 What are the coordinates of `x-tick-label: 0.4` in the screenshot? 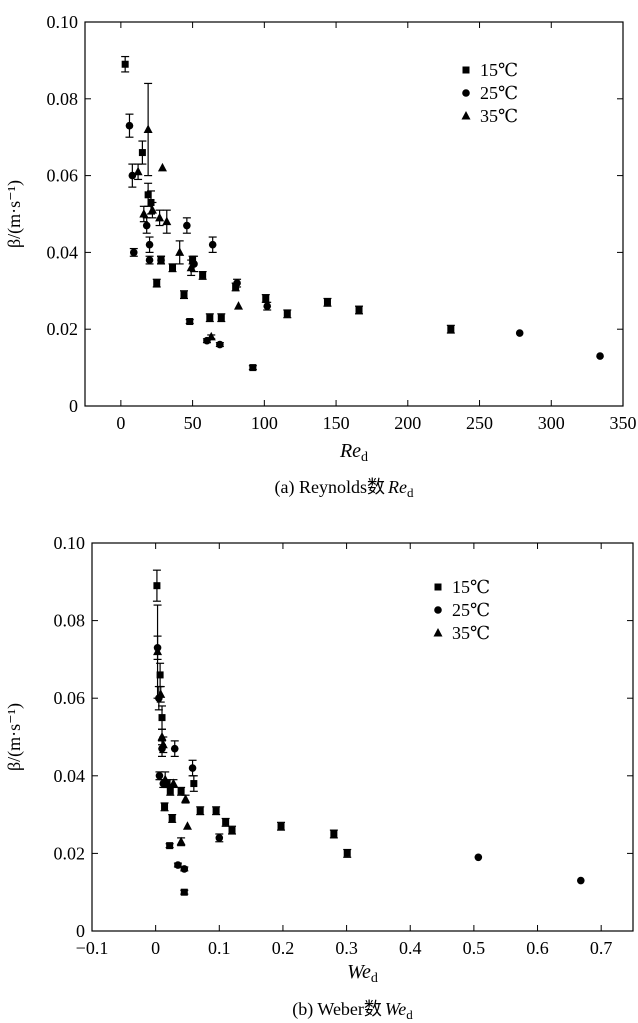 It's located at (410, 948).